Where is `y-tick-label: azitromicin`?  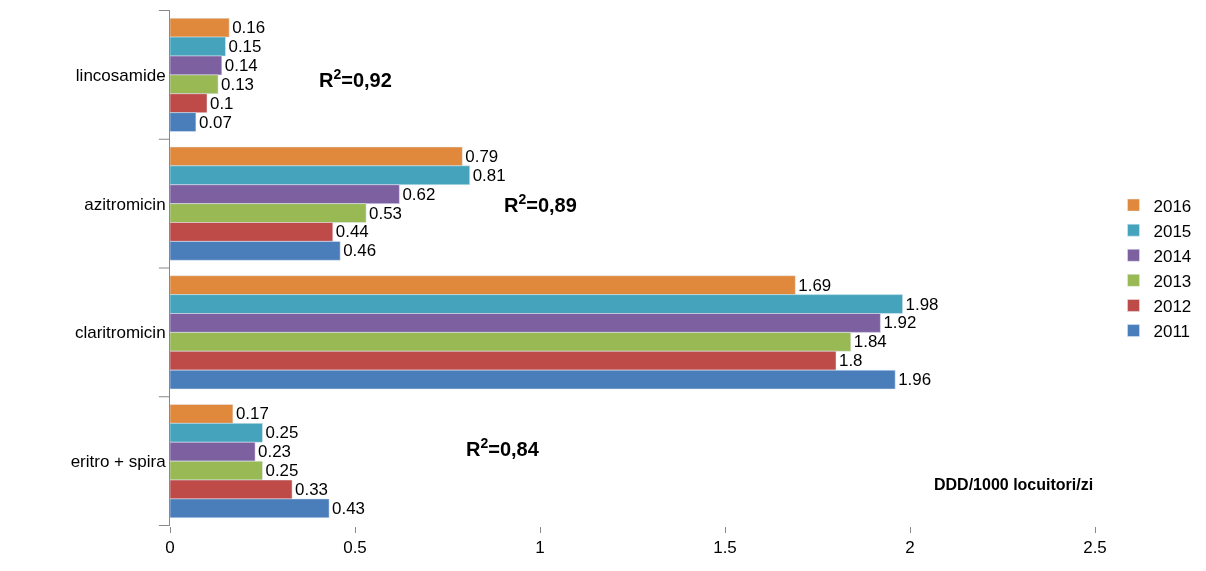 y-tick-label: azitromicin is located at coordinates (125, 204).